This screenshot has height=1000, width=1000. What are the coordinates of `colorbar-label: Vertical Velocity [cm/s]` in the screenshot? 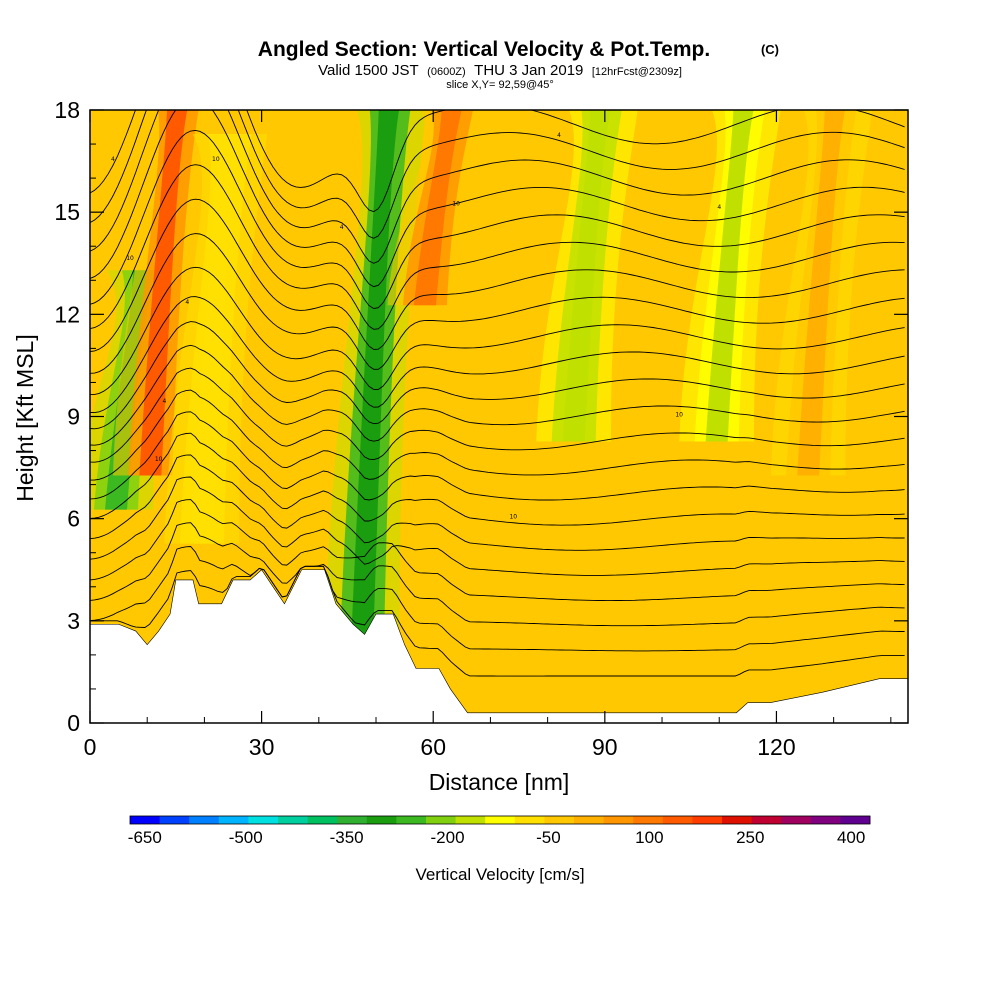 It's located at (499, 874).